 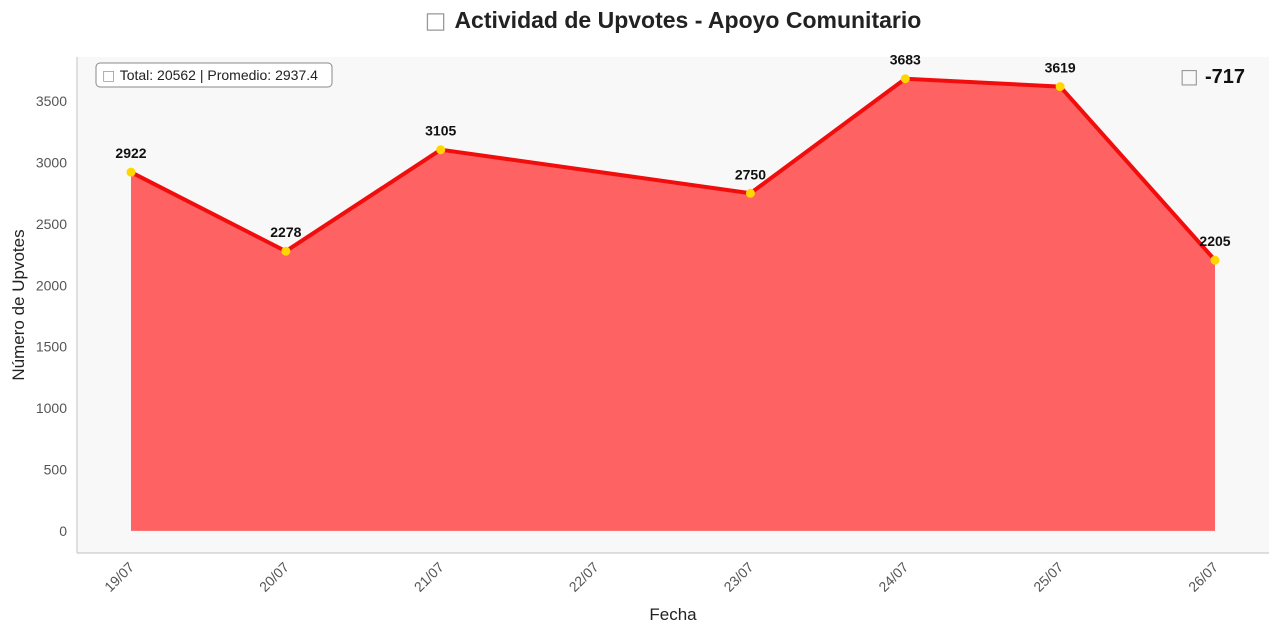 What do you see at coordinates (1214, 241) in the screenshot?
I see `data-label: 2205` at bounding box center [1214, 241].